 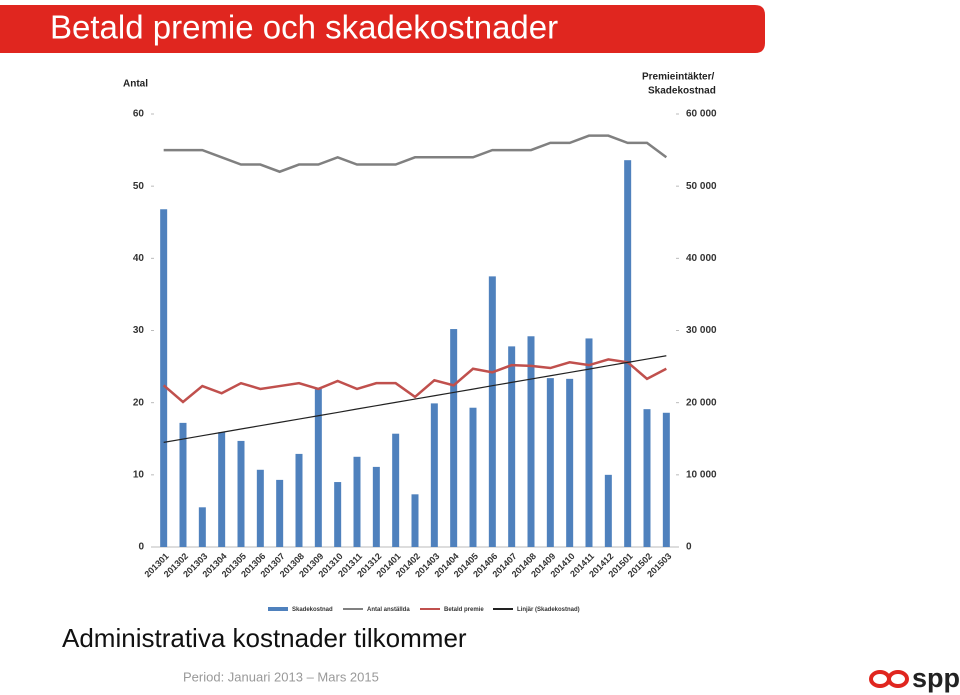 What do you see at coordinates (548, 610) in the screenshot?
I see `legend-label: Linjär (Skadekostnad)` at bounding box center [548, 610].